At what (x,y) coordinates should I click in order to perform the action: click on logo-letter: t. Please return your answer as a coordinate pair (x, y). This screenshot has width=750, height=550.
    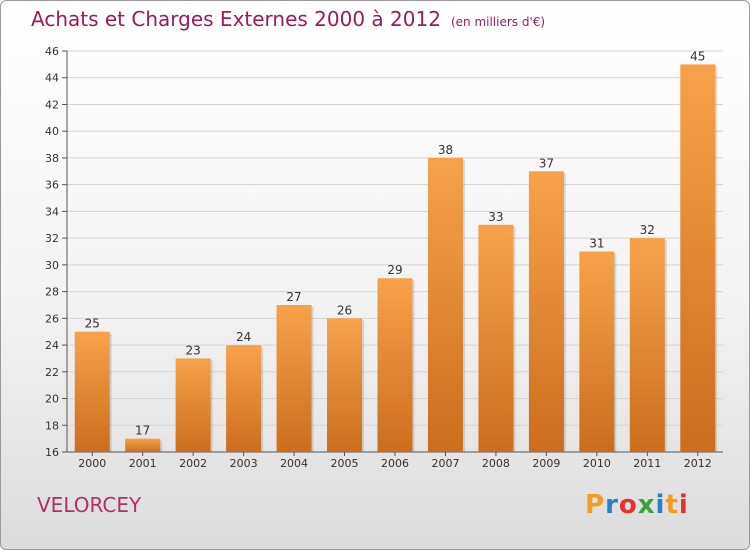
    Looking at the image, I should click on (672, 505).